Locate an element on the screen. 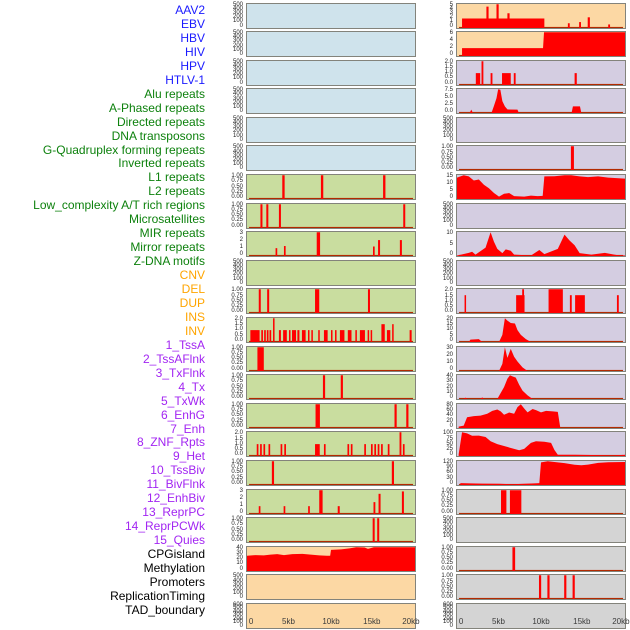  y-tick-5_TxWk-0: 0 is located at coordinates (451, 197).